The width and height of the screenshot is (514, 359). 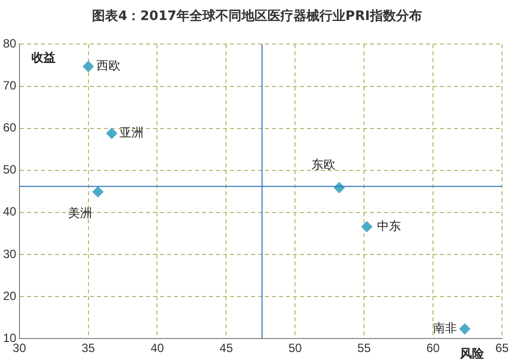 What do you see at coordinates (502, 348) in the screenshot?
I see `x-tick-label: 65` at bounding box center [502, 348].